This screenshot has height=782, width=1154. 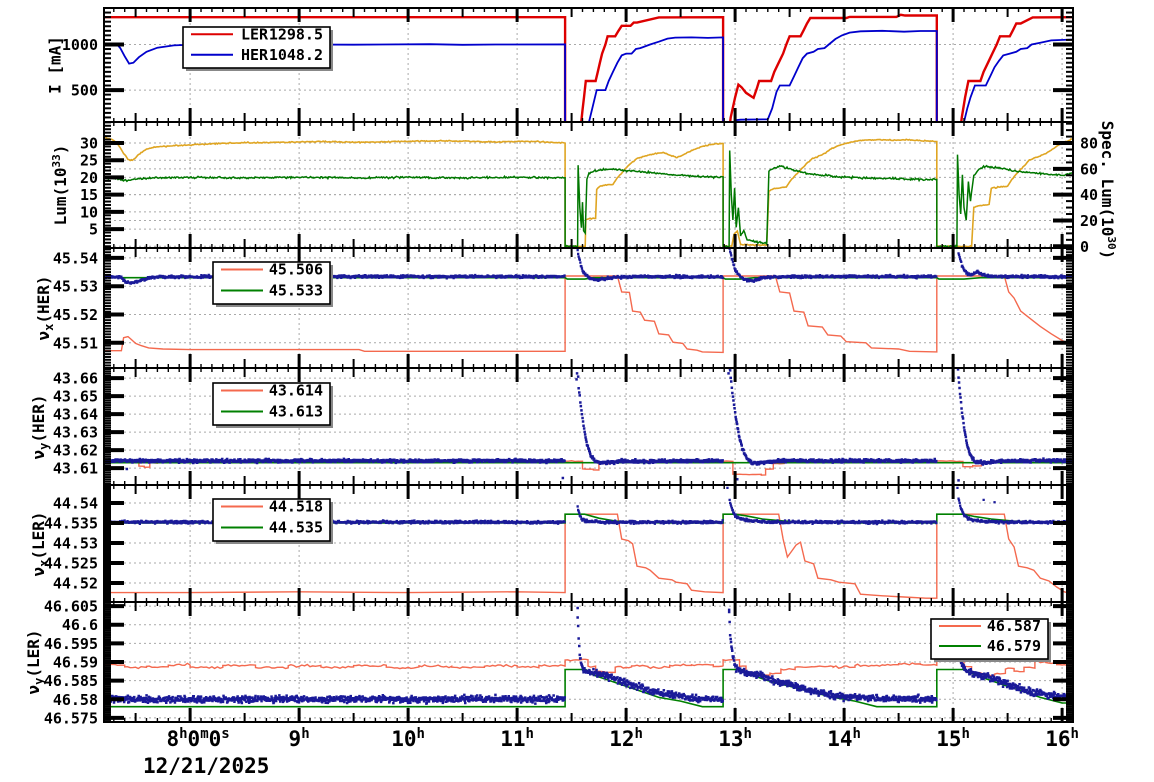 I want to click on panel-nux-ler: 44.52 44.525 44.53 44.535 44.54 44.518 44.535, so click(x=559, y=543).